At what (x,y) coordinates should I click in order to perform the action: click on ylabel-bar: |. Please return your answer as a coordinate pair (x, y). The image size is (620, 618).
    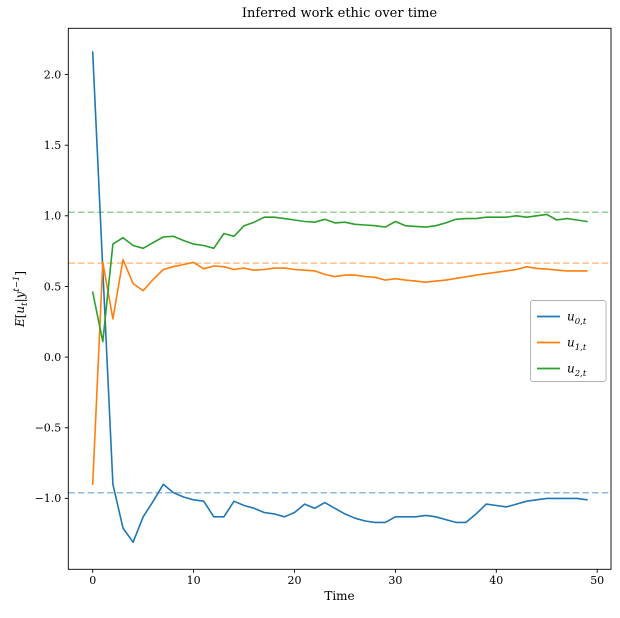
    Looking at the image, I should click on (19, 300).